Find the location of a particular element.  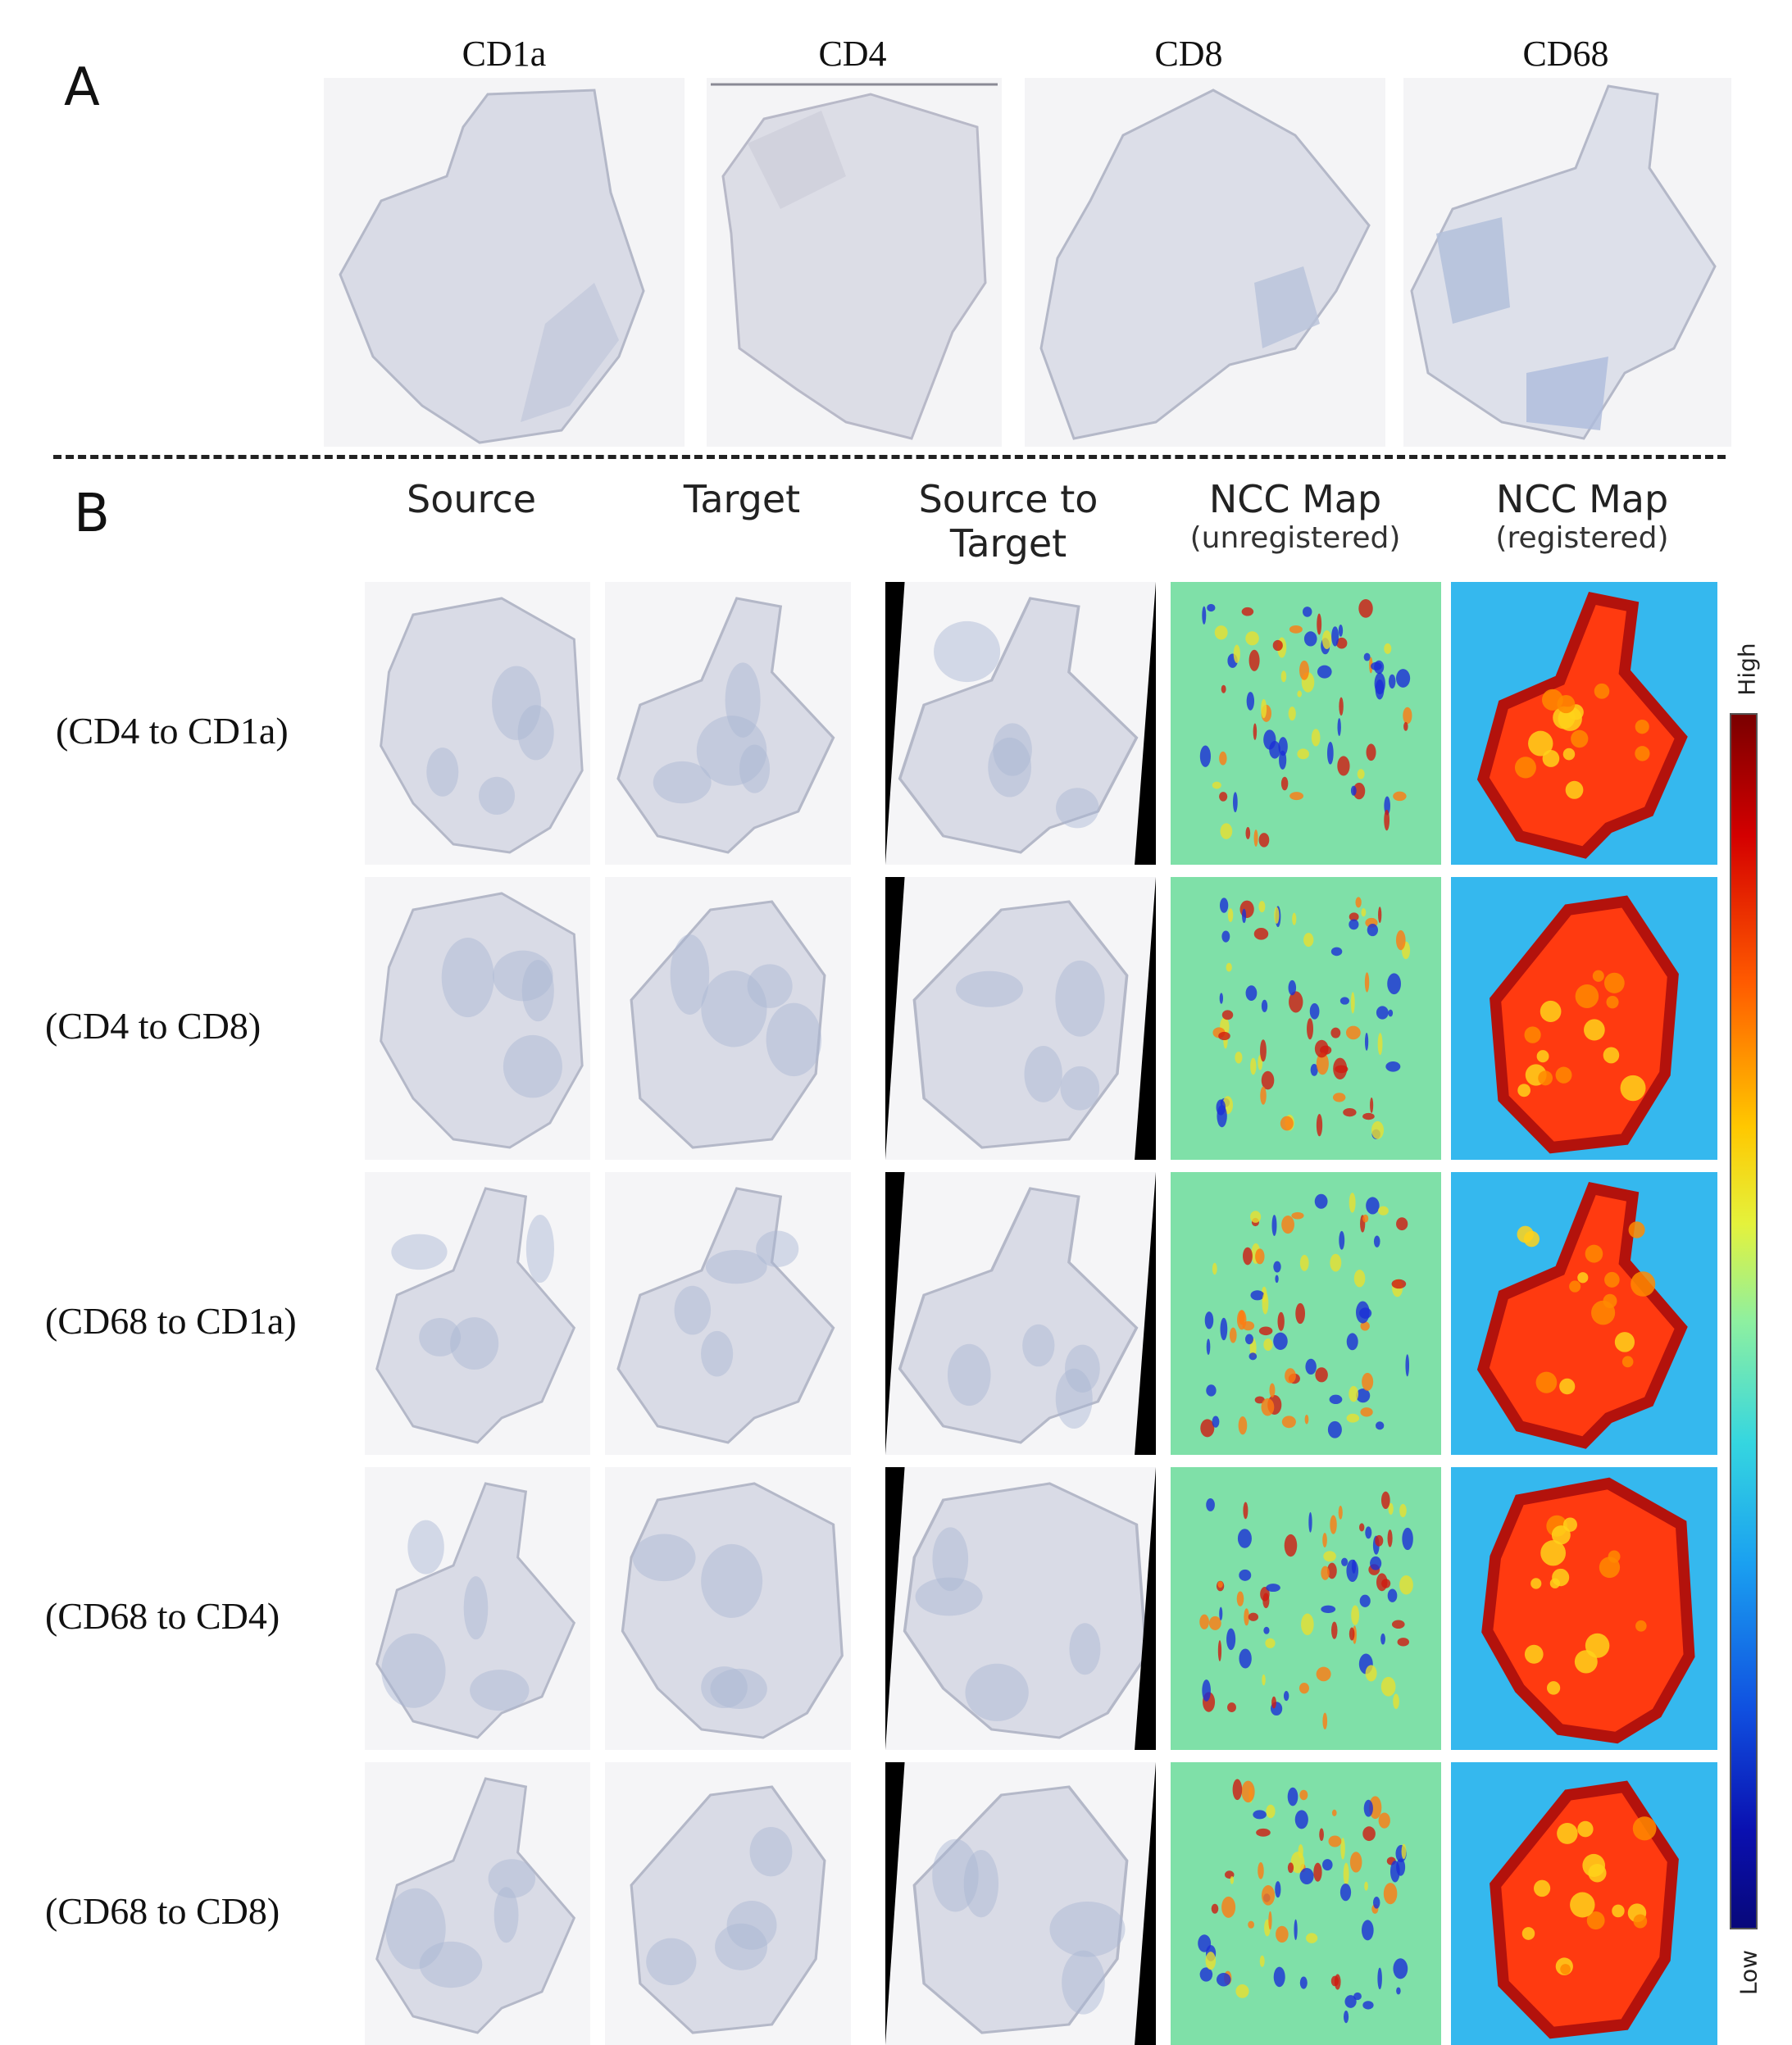

cd4-slide-image is located at coordinates (854, 262).